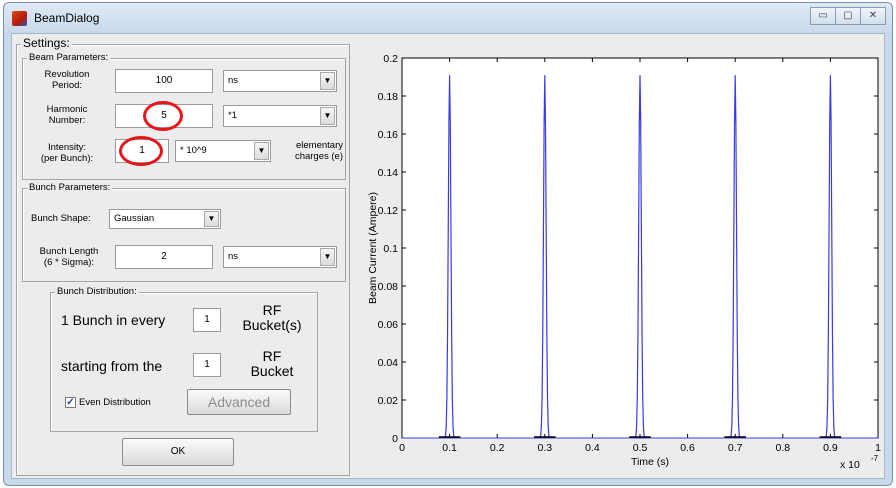  What do you see at coordinates (223, 151) in the screenshot?
I see `intensity-multiplier-select: * 10^9 ▼` at bounding box center [223, 151].